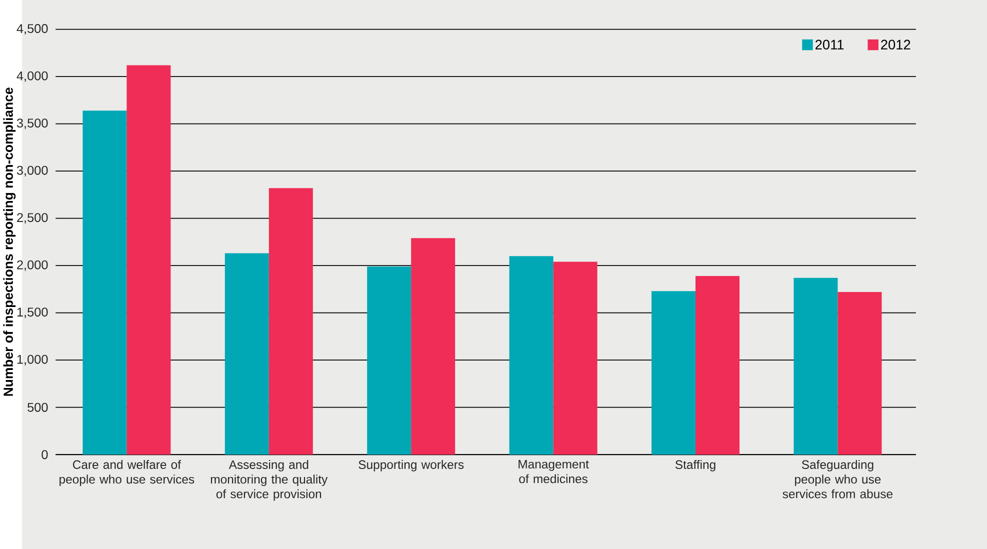 The width and height of the screenshot is (987, 549). Describe the element at coordinates (895, 45) in the screenshot. I see `legend-label: 2012` at that location.